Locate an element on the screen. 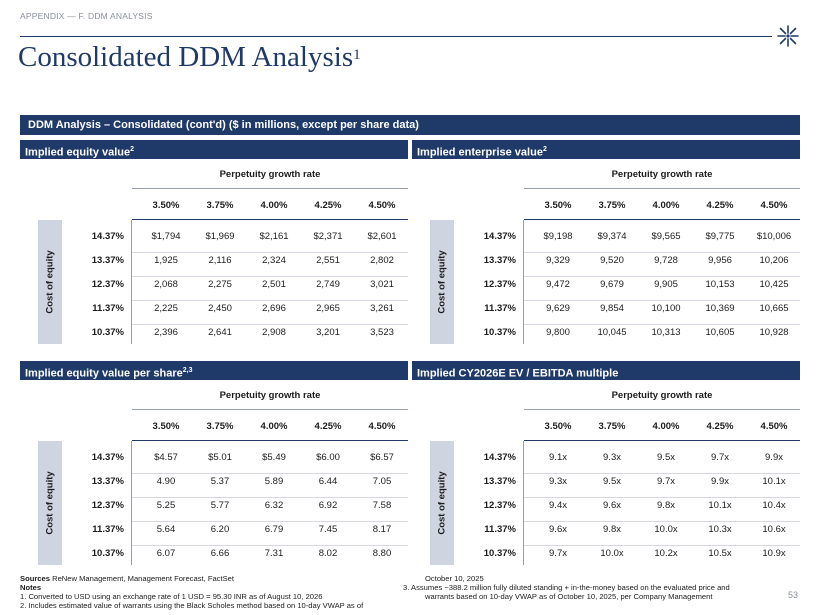 The width and height of the screenshot is (820, 615). table-cell: 10,153 is located at coordinates (720, 284).